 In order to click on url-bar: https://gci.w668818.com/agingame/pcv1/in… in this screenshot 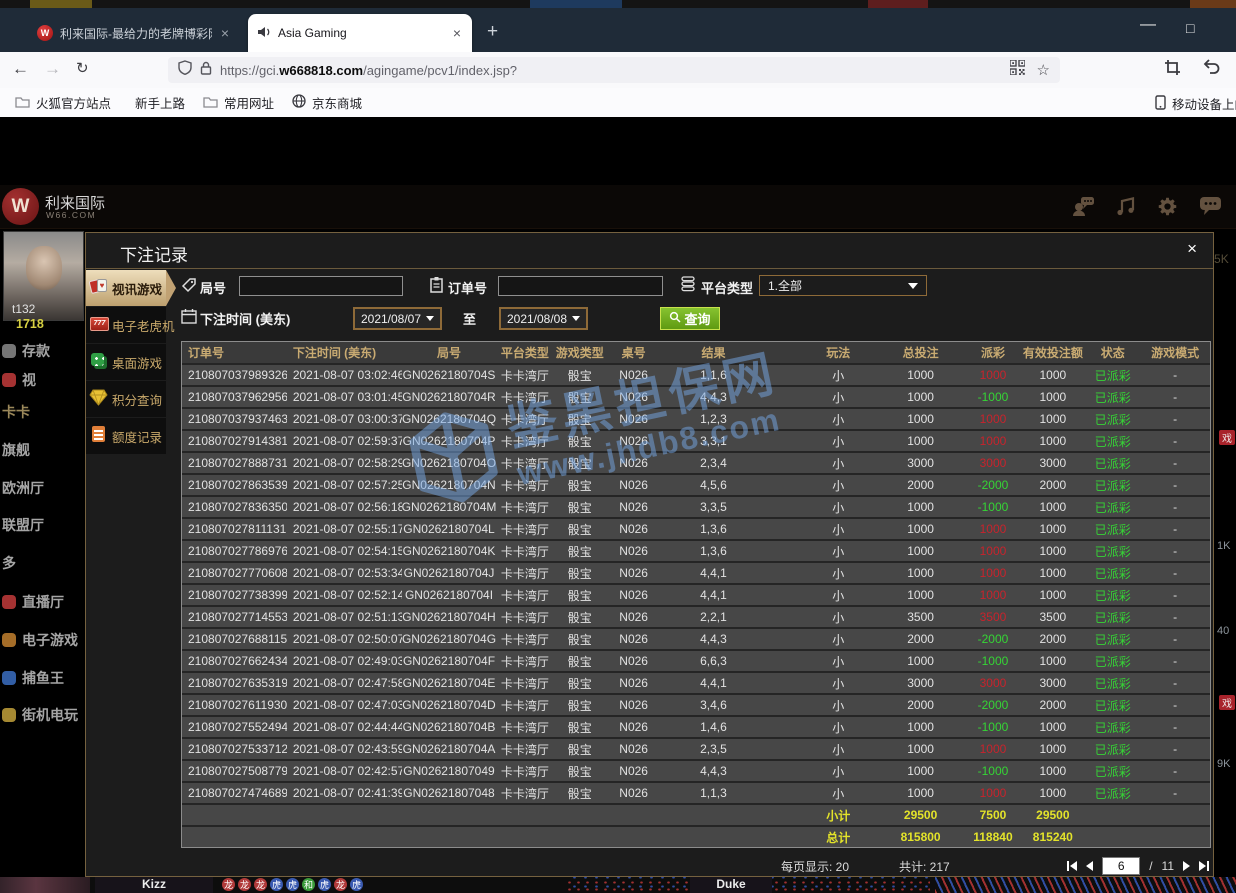, I will do `click(614, 70)`.